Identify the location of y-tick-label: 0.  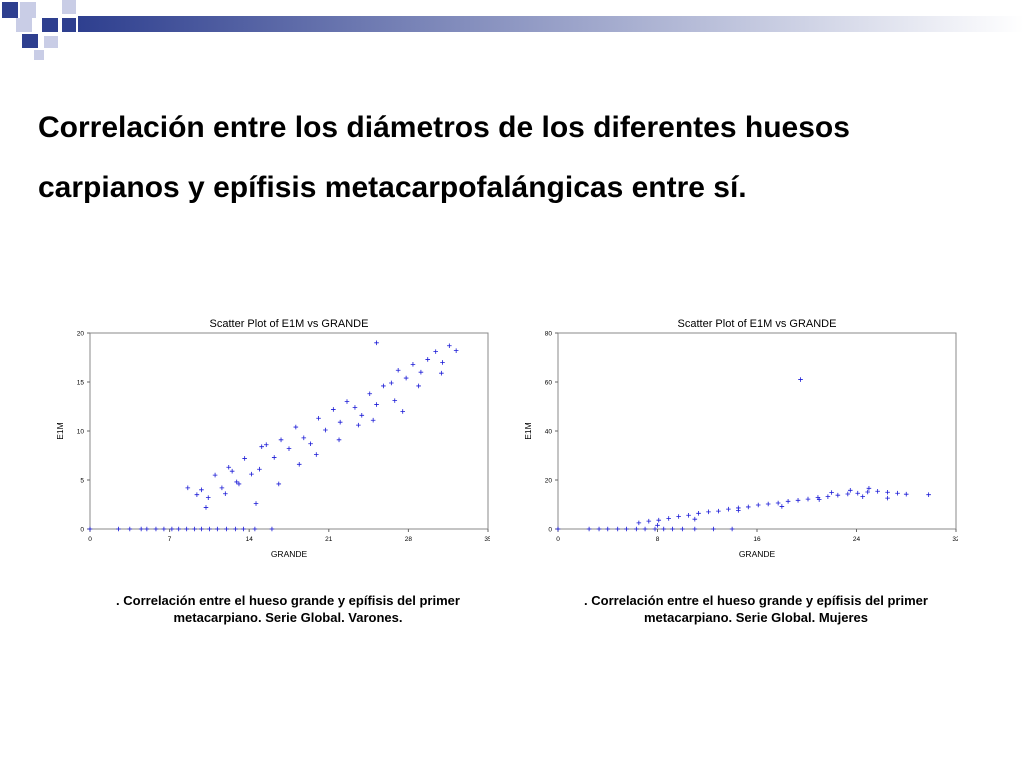
(550, 530).